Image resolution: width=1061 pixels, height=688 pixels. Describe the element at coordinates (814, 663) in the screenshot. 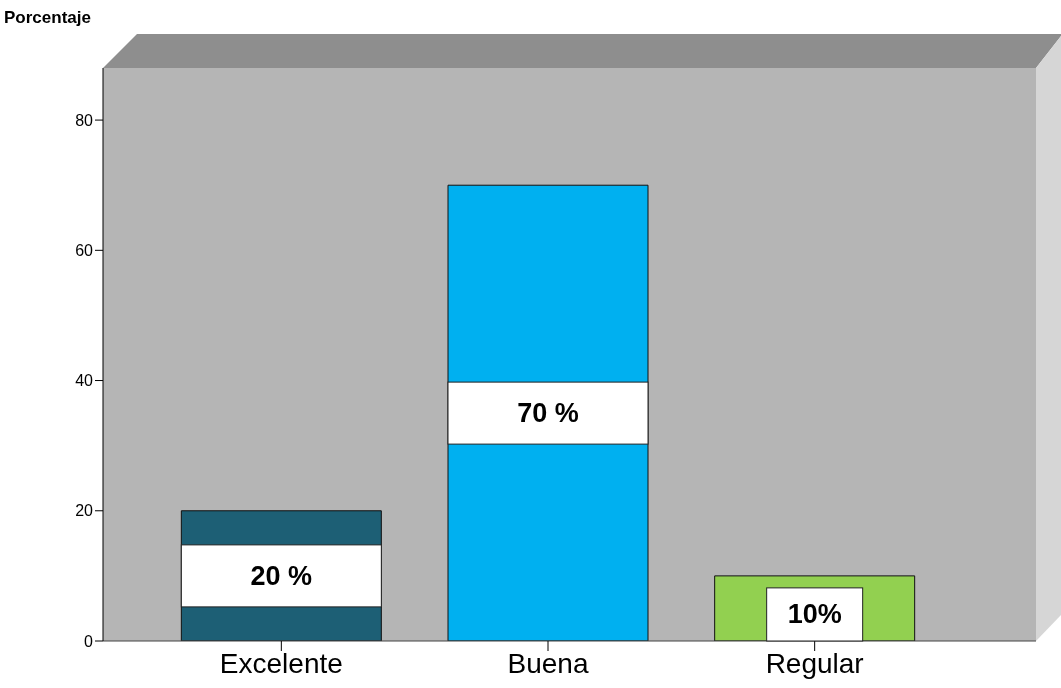

I see `x-tick-label: Regular` at that location.